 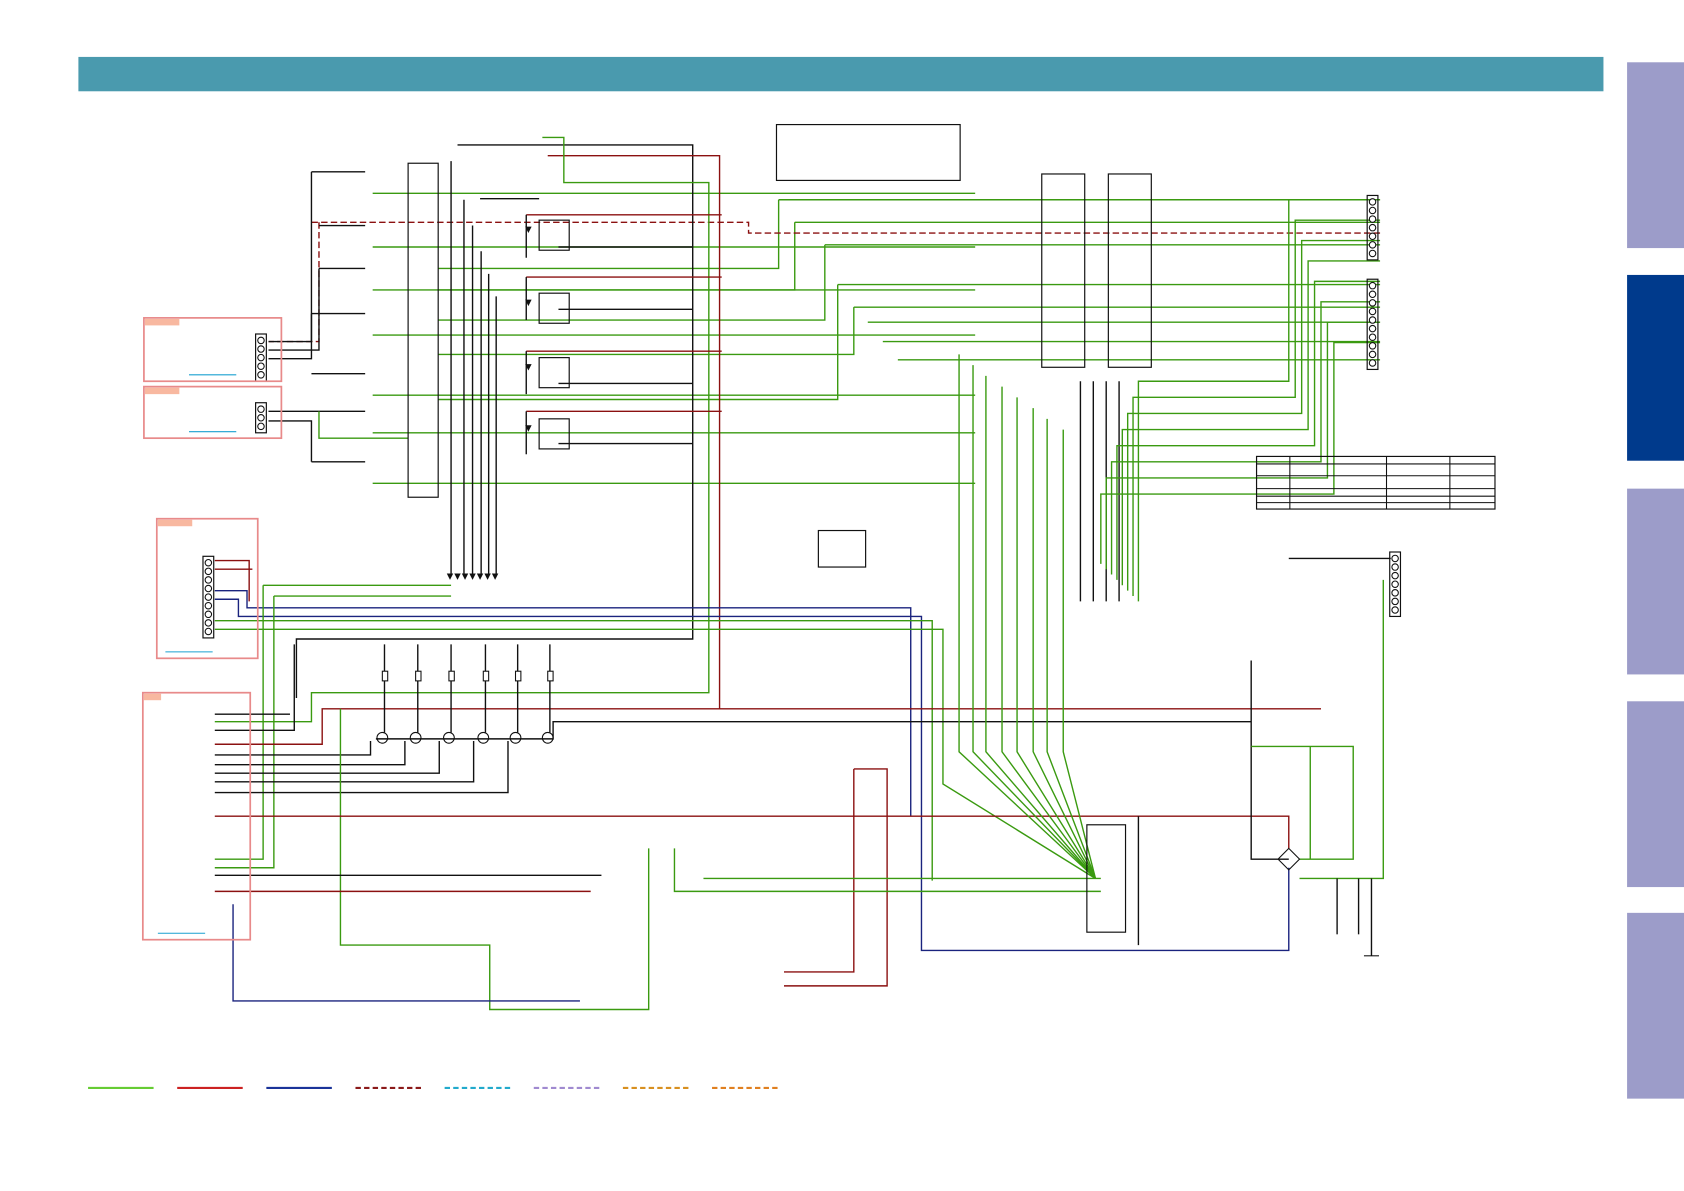 What do you see at coordinates (841, 74) in the screenshot?
I see `header-bar` at bounding box center [841, 74].